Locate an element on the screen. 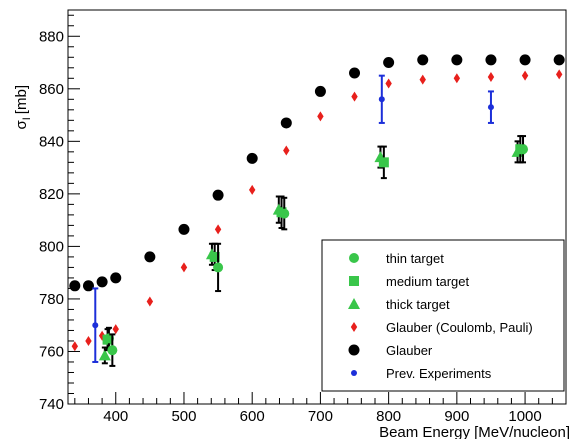  y-tick-label: 780 is located at coordinates (51, 299).